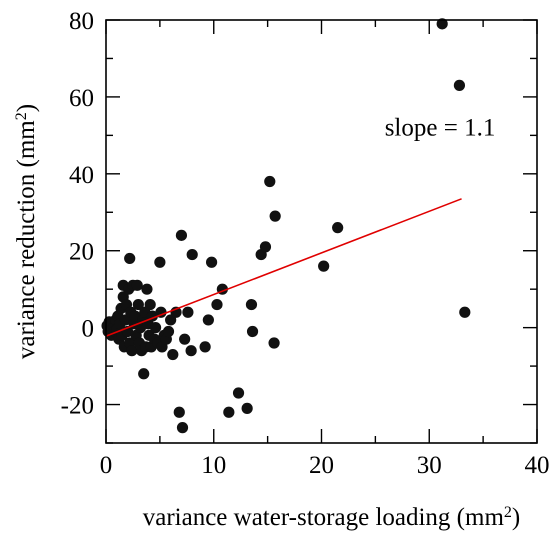 This screenshot has width=553, height=551. What do you see at coordinates (508, 512) in the screenshot?
I see `x-axis-title-superscript: 2` at bounding box center [508, 512].